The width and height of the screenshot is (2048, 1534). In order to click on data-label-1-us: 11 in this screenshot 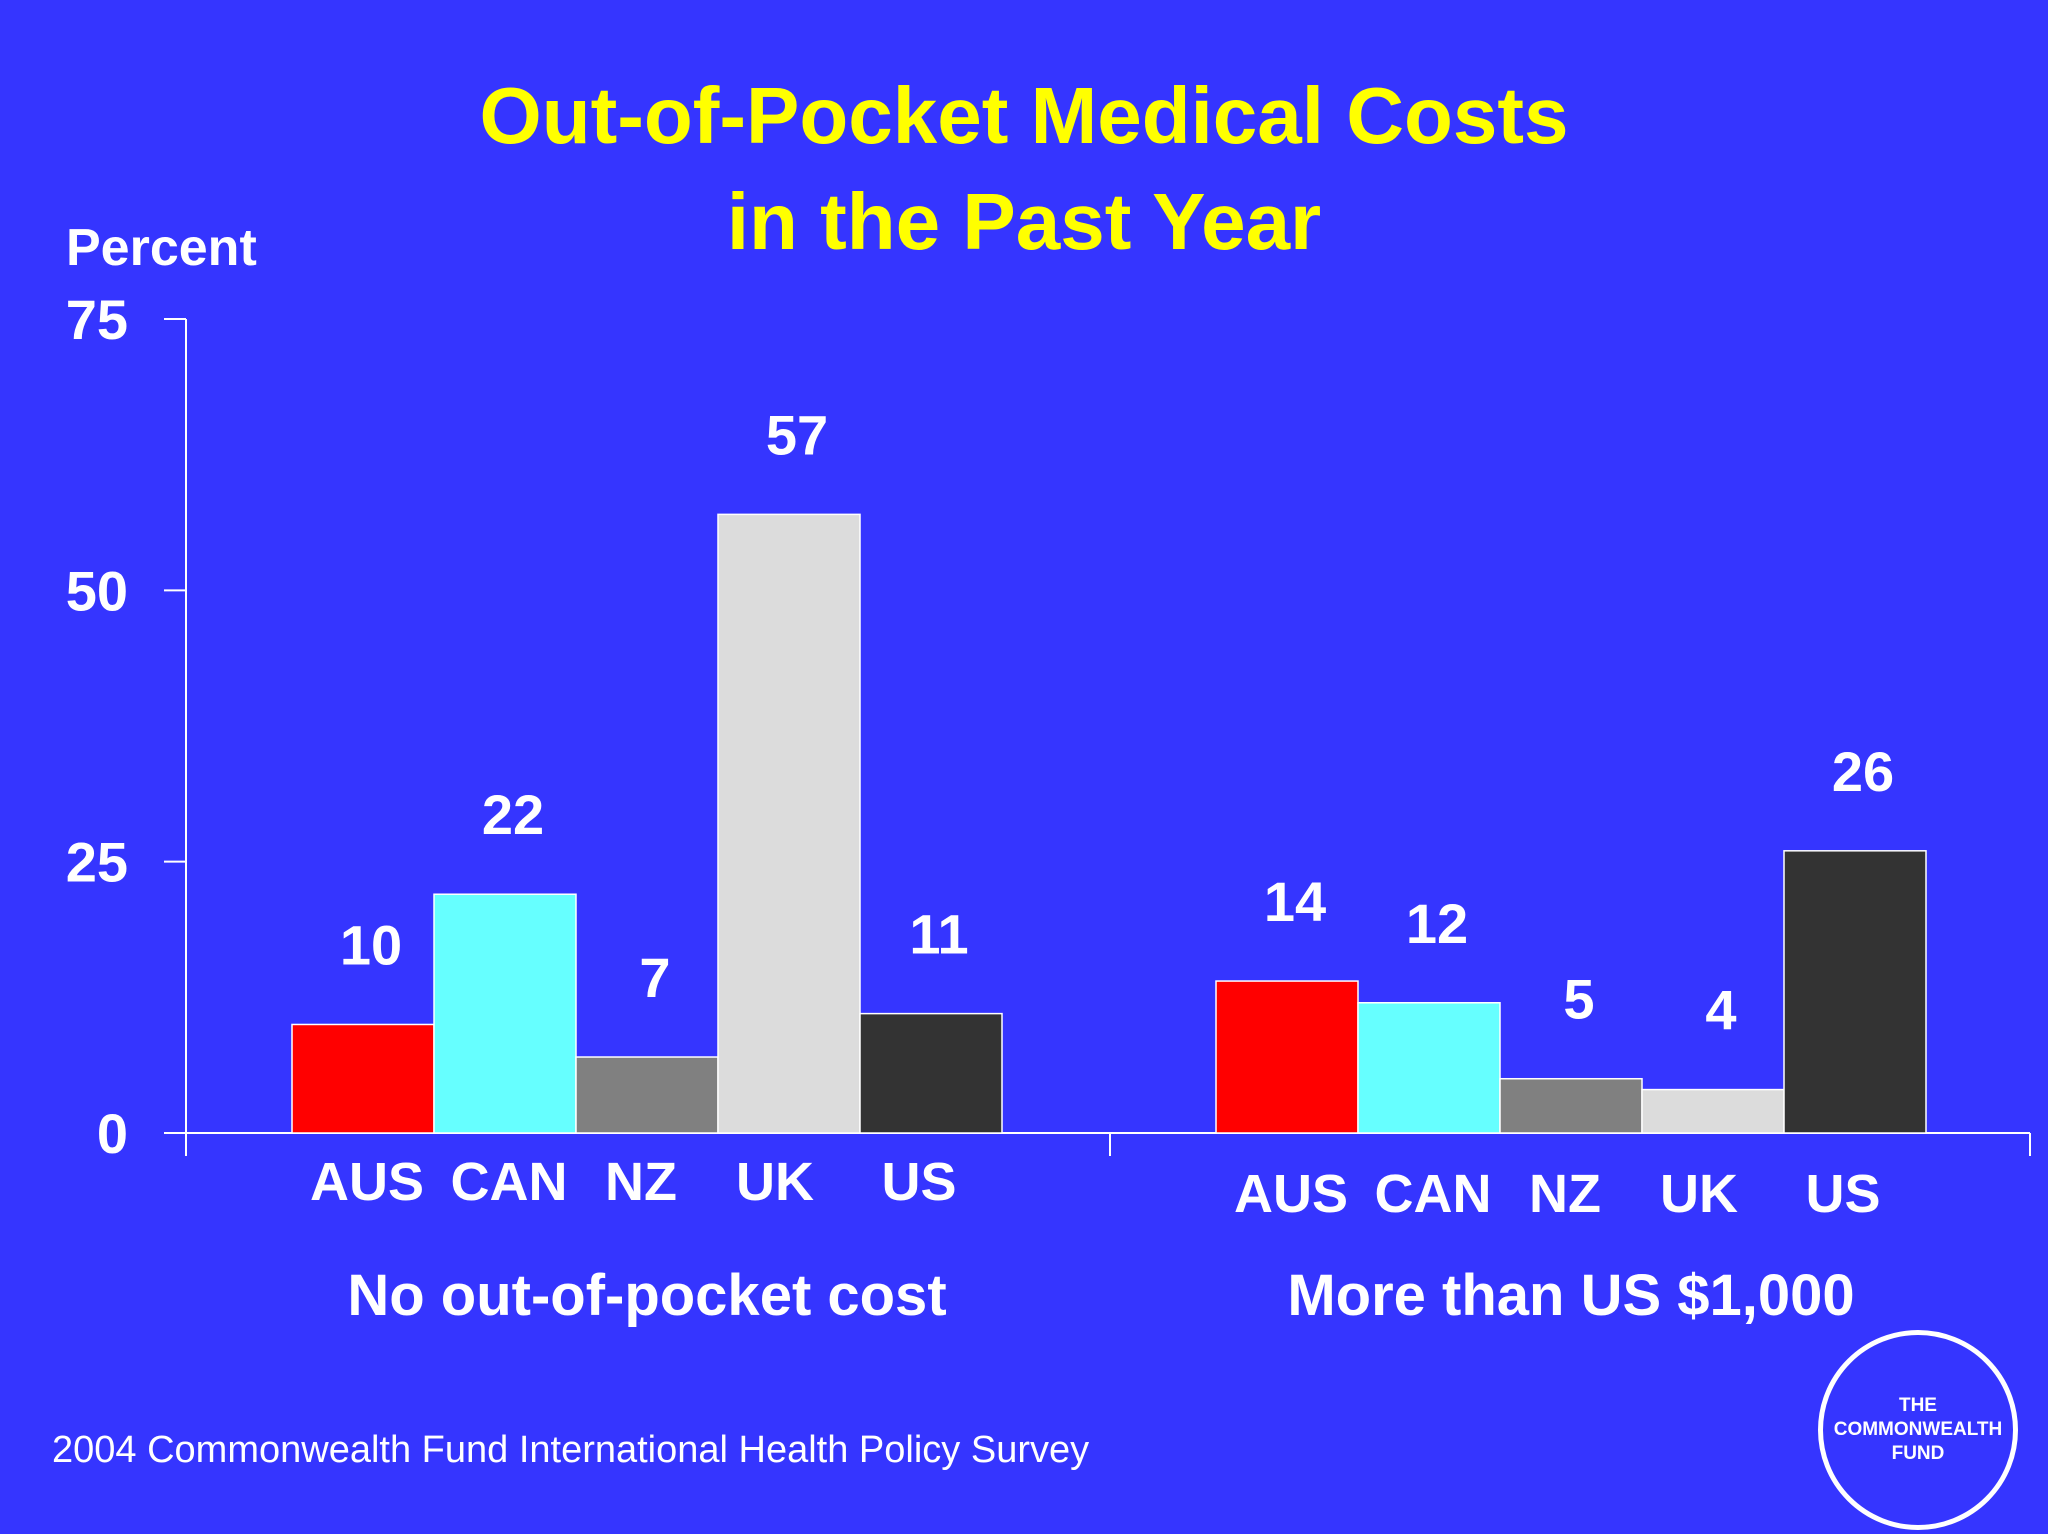, I will do `click(938, 934)`.